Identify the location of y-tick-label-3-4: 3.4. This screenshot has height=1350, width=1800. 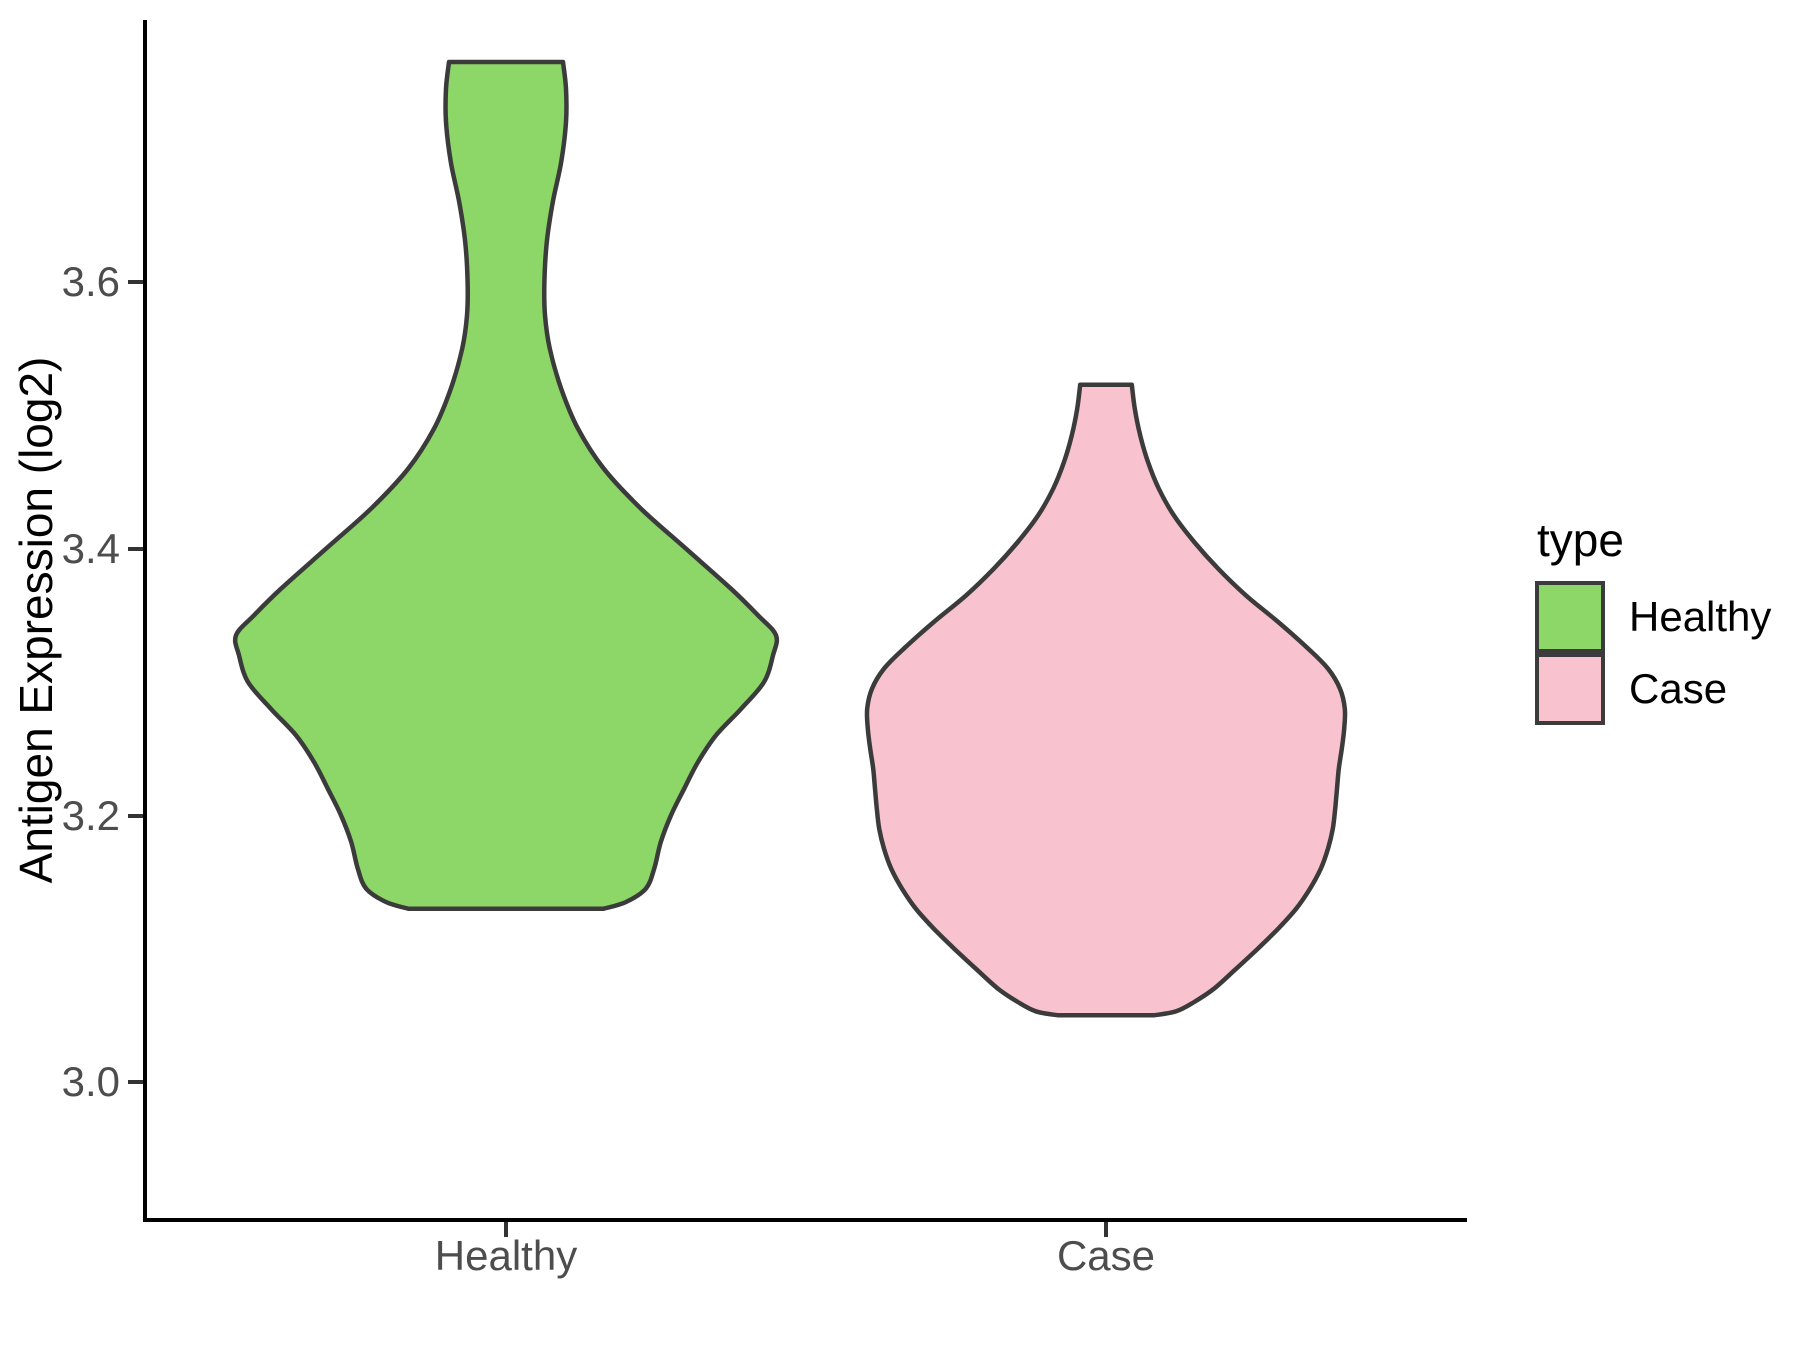
(91, 548).